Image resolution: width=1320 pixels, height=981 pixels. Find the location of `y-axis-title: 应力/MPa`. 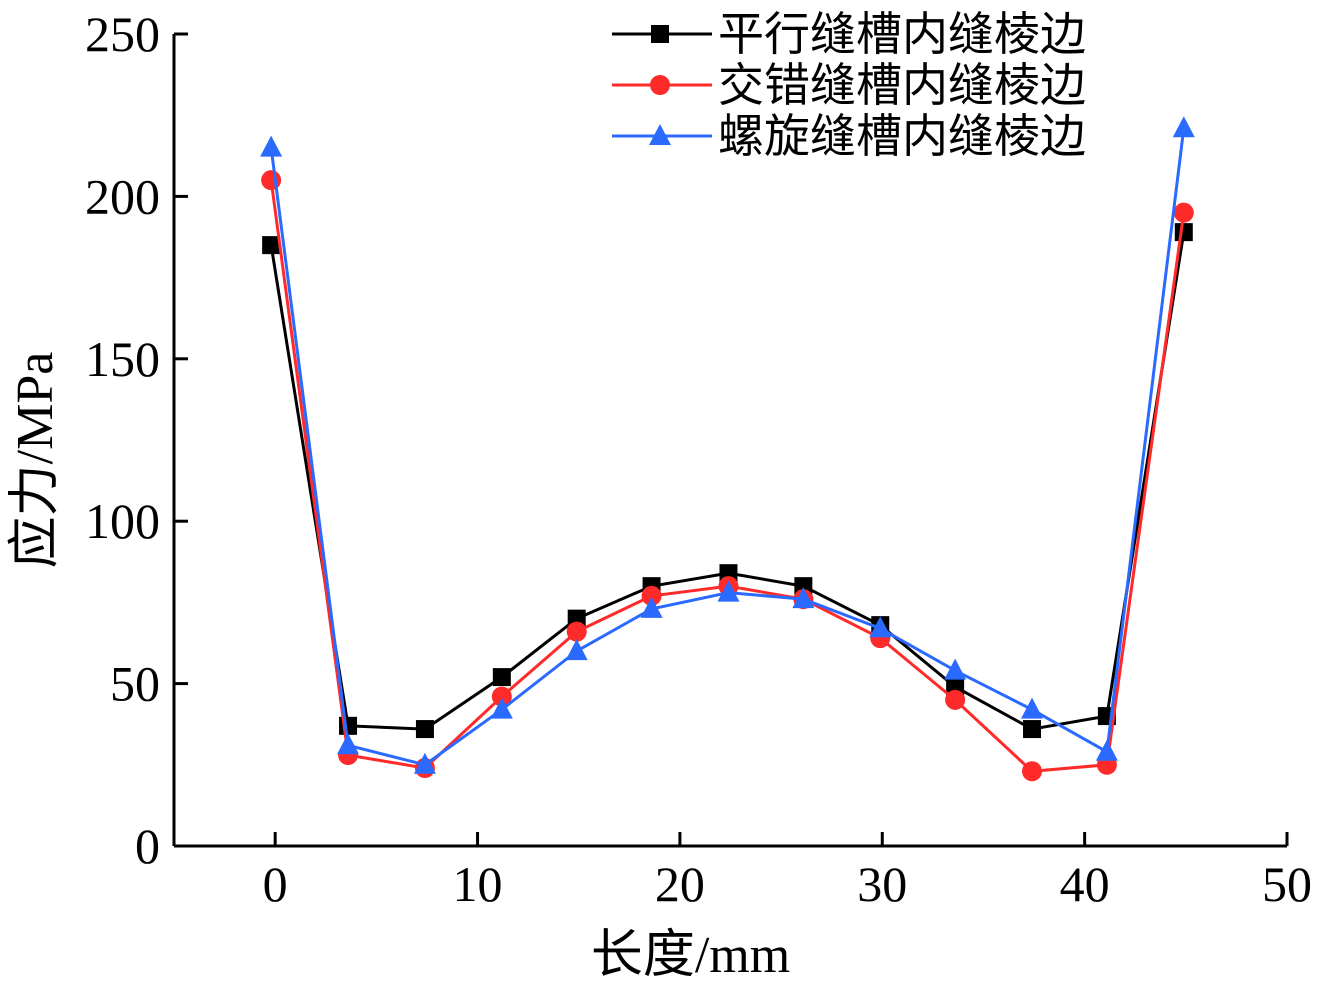

y-axis-title: 应力/MPa is located at coordinates (35, 460).